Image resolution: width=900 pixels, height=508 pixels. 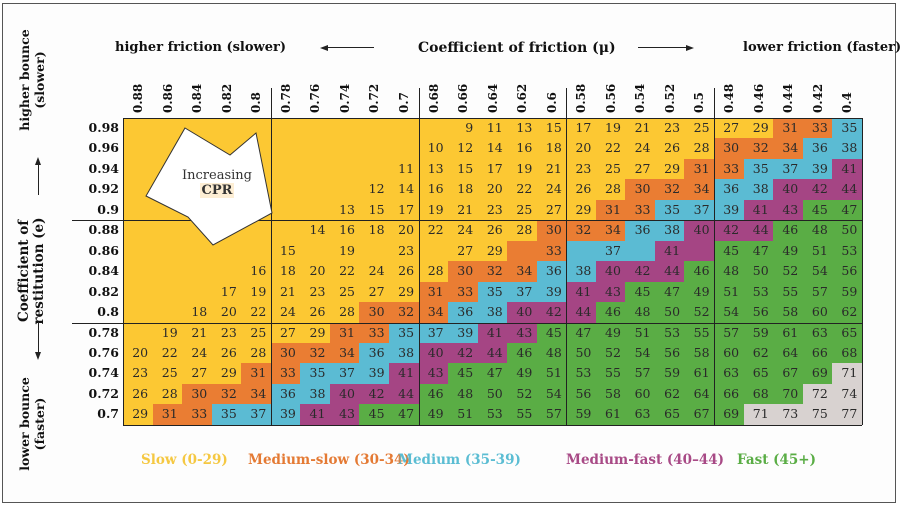 What do you see at coordinates (729, 415) in the screenshot?
I see `heatmap-cell: 69` at bounding box center [729, 415].